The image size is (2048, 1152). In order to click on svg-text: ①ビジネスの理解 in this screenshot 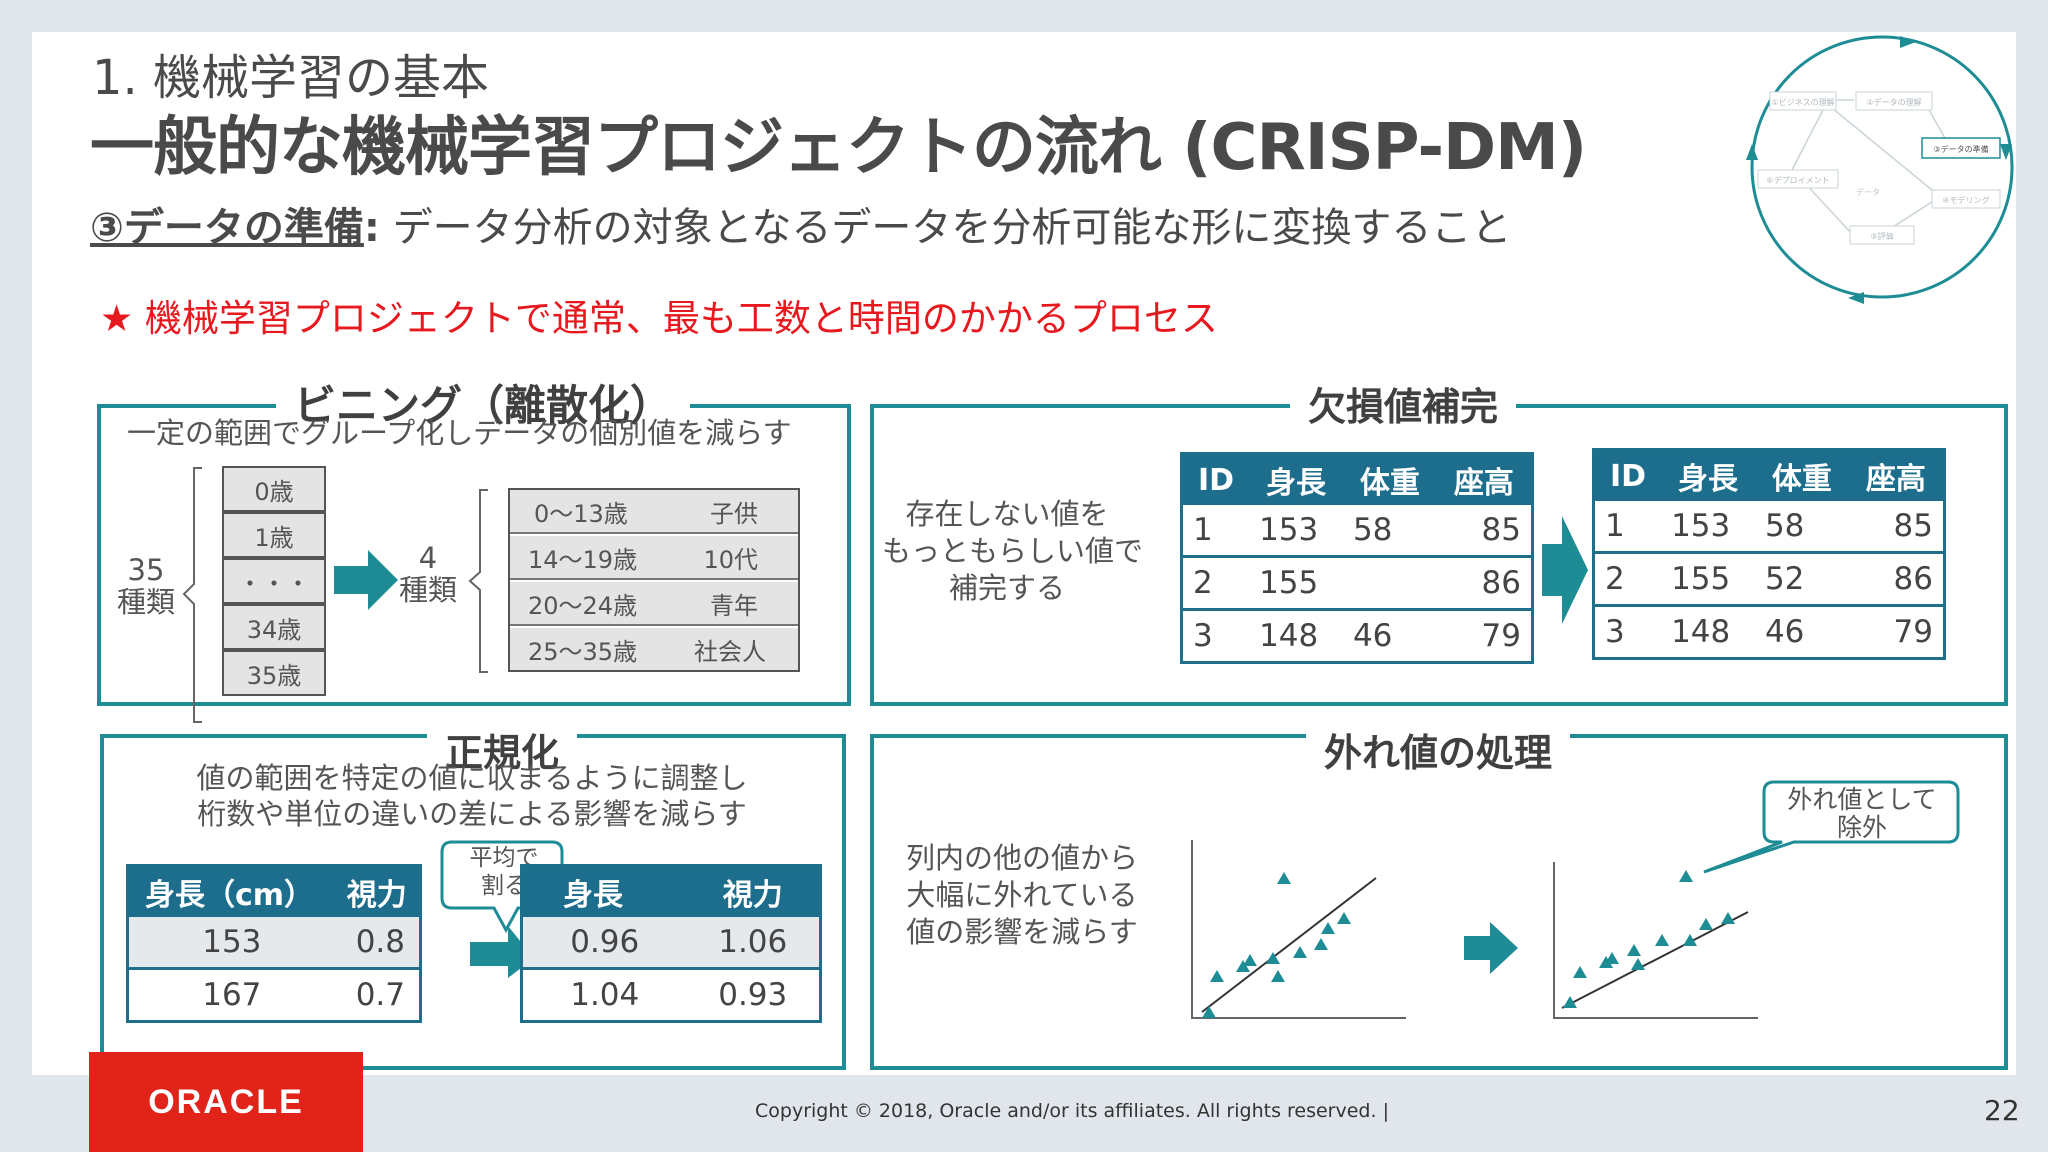, I will do `click(1802, 102)`.